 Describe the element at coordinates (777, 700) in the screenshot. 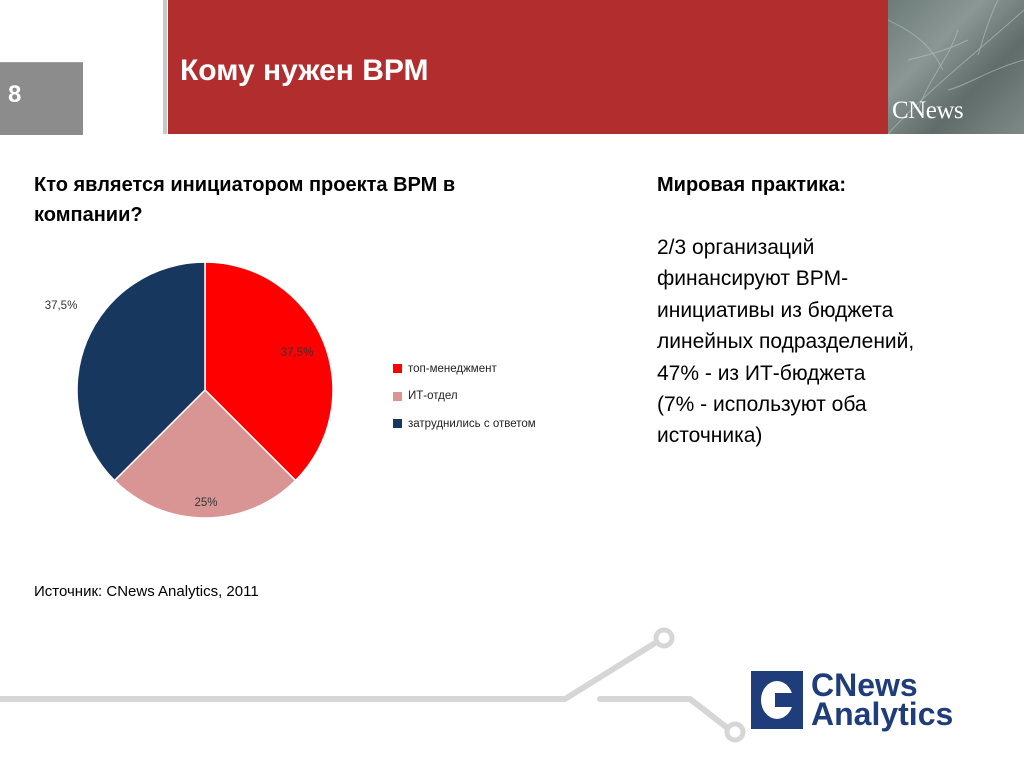

I see `cnews-analytics-mark-icon` at that location.